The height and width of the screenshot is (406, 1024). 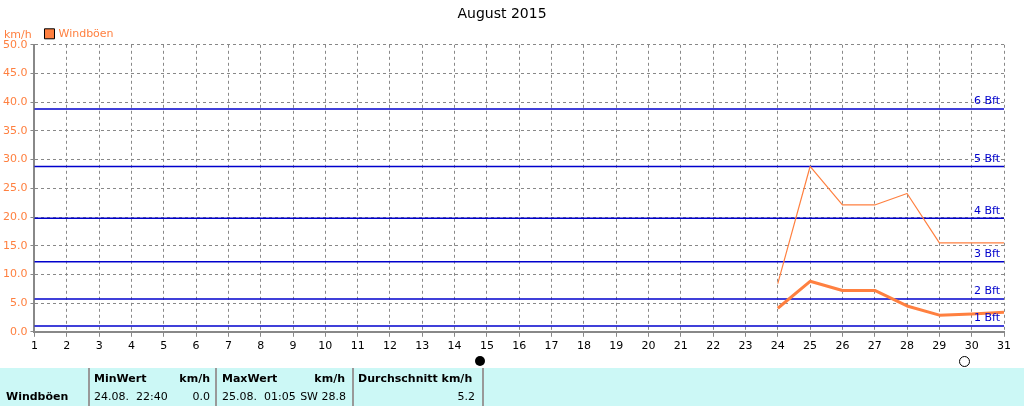 I want to click on y-tick-label: 20.0, so click(x=15, y=216).